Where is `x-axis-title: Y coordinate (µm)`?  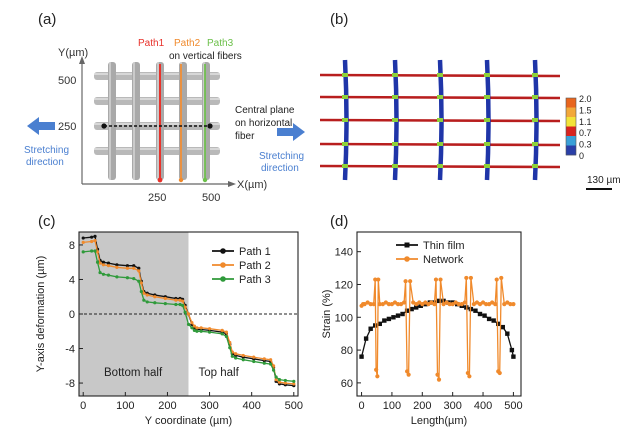
x-axis-title: Y coordinate (µm) is located at coordinates (188, 421).